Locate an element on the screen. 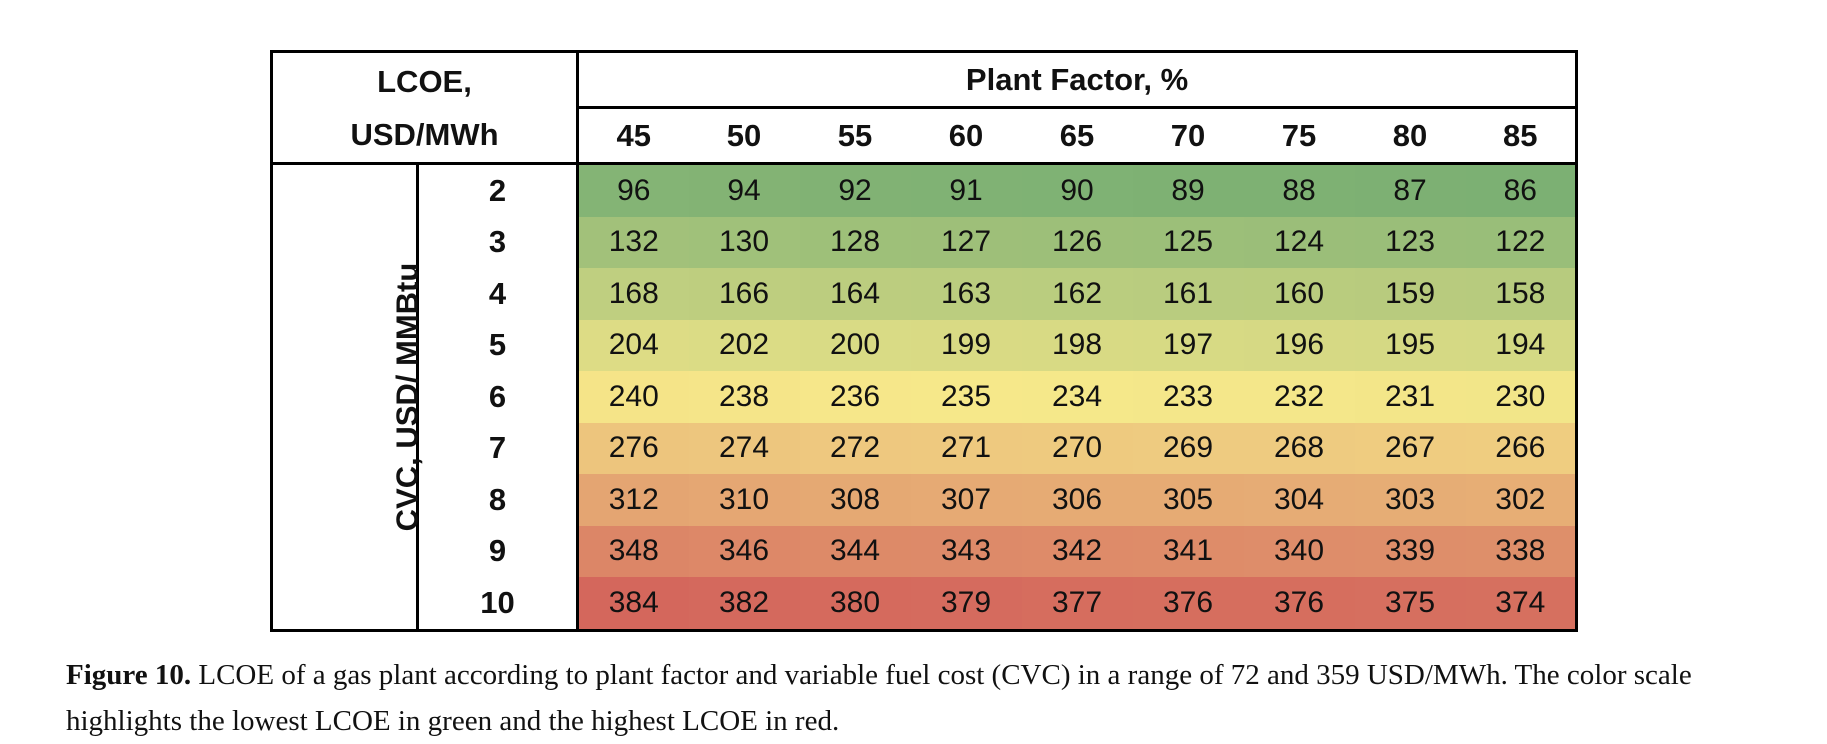 This screenshot has height=744, width=1827. lcoe-cell: 160 is located at coordinates (1299, 294).